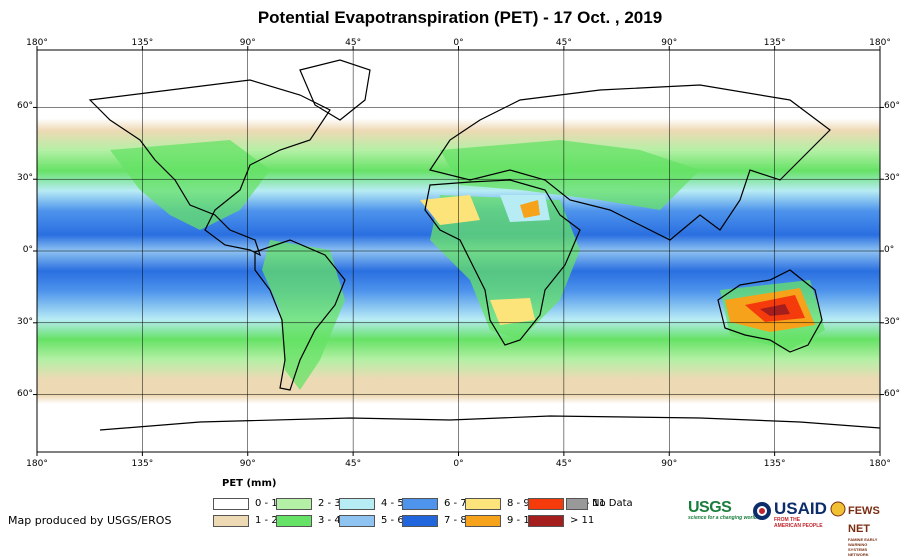 The width and height of the screenshot is (920, 557). Describe the element at coordinates (458, 43) in the screenshot. I see `lon-label-top: 0°` at that location.